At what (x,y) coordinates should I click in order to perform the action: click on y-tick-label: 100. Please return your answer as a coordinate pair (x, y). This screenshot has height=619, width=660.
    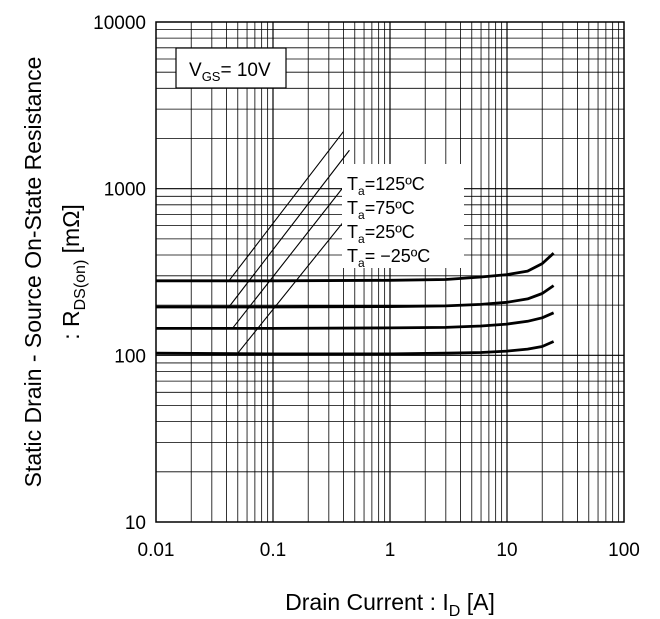
    Looking at the image, I should click on (130, 356).